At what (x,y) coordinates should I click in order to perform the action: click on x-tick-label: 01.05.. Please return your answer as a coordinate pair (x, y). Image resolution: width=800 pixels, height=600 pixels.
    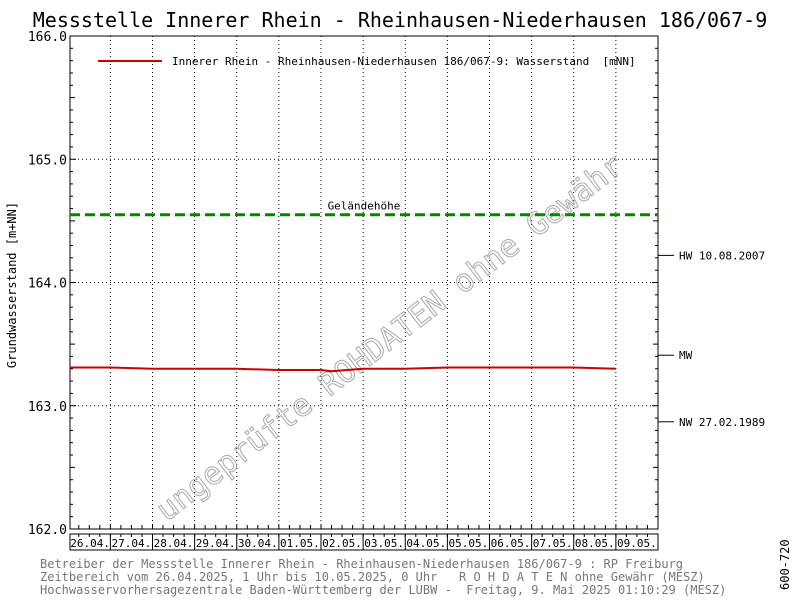
    Looking at the image, I should click on (300, 543).